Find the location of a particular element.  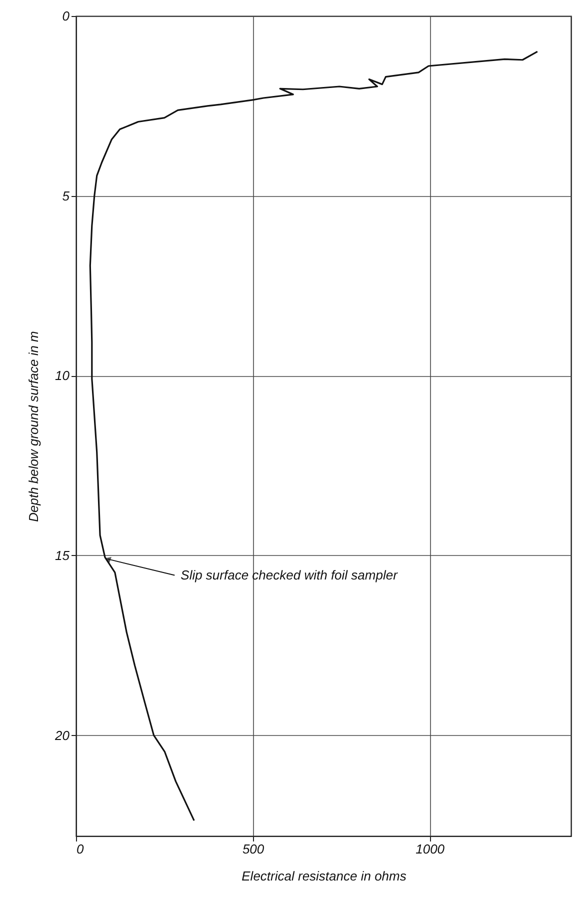

y-tick-label: 10 is located at coordinates (62, 376).